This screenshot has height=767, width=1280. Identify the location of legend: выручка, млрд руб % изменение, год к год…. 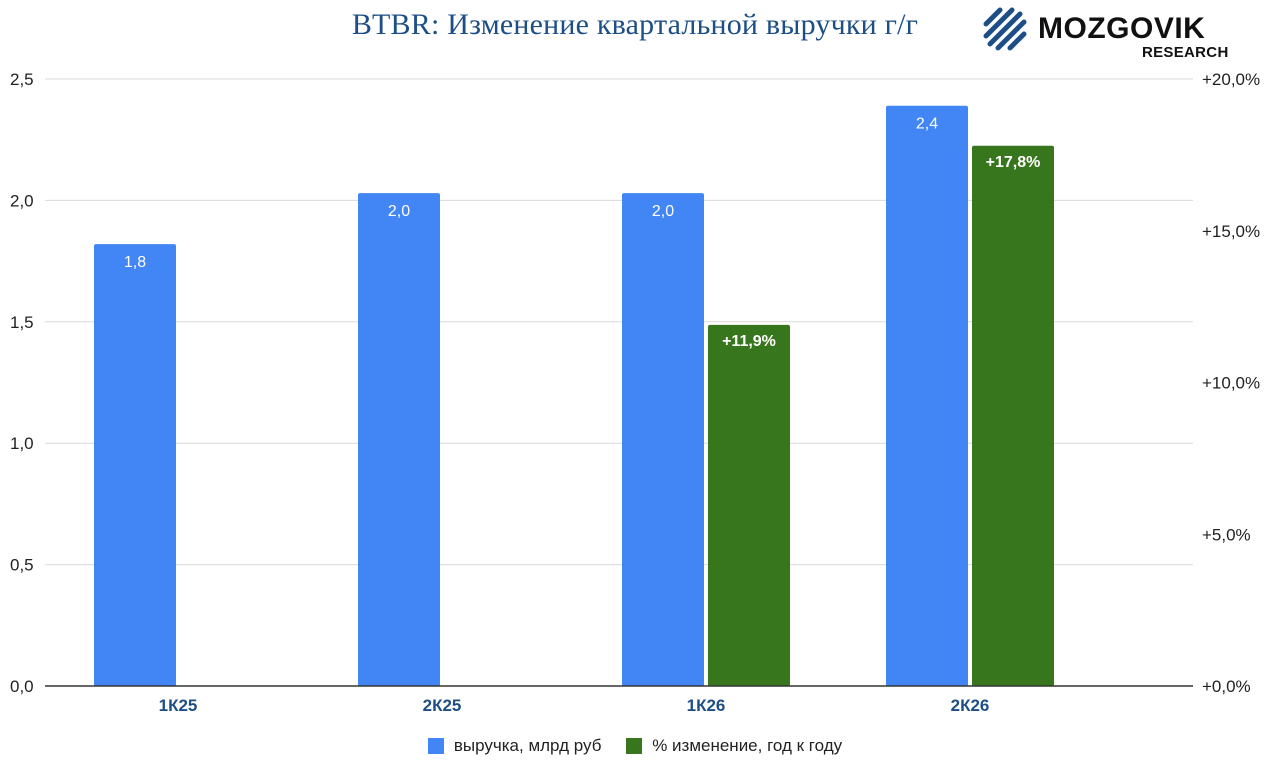
(635, 747).